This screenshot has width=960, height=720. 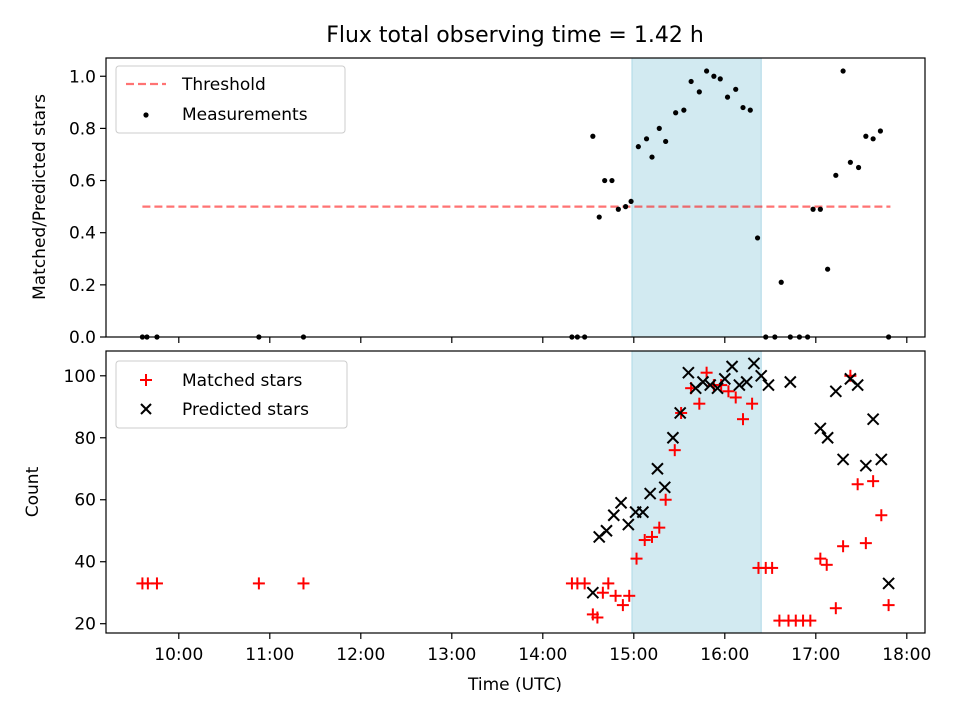 What do you see at coordinates (82, 234) in the screenshot?
I see `top-y-tick-label: 0.4` at bounding box center [82, 234].